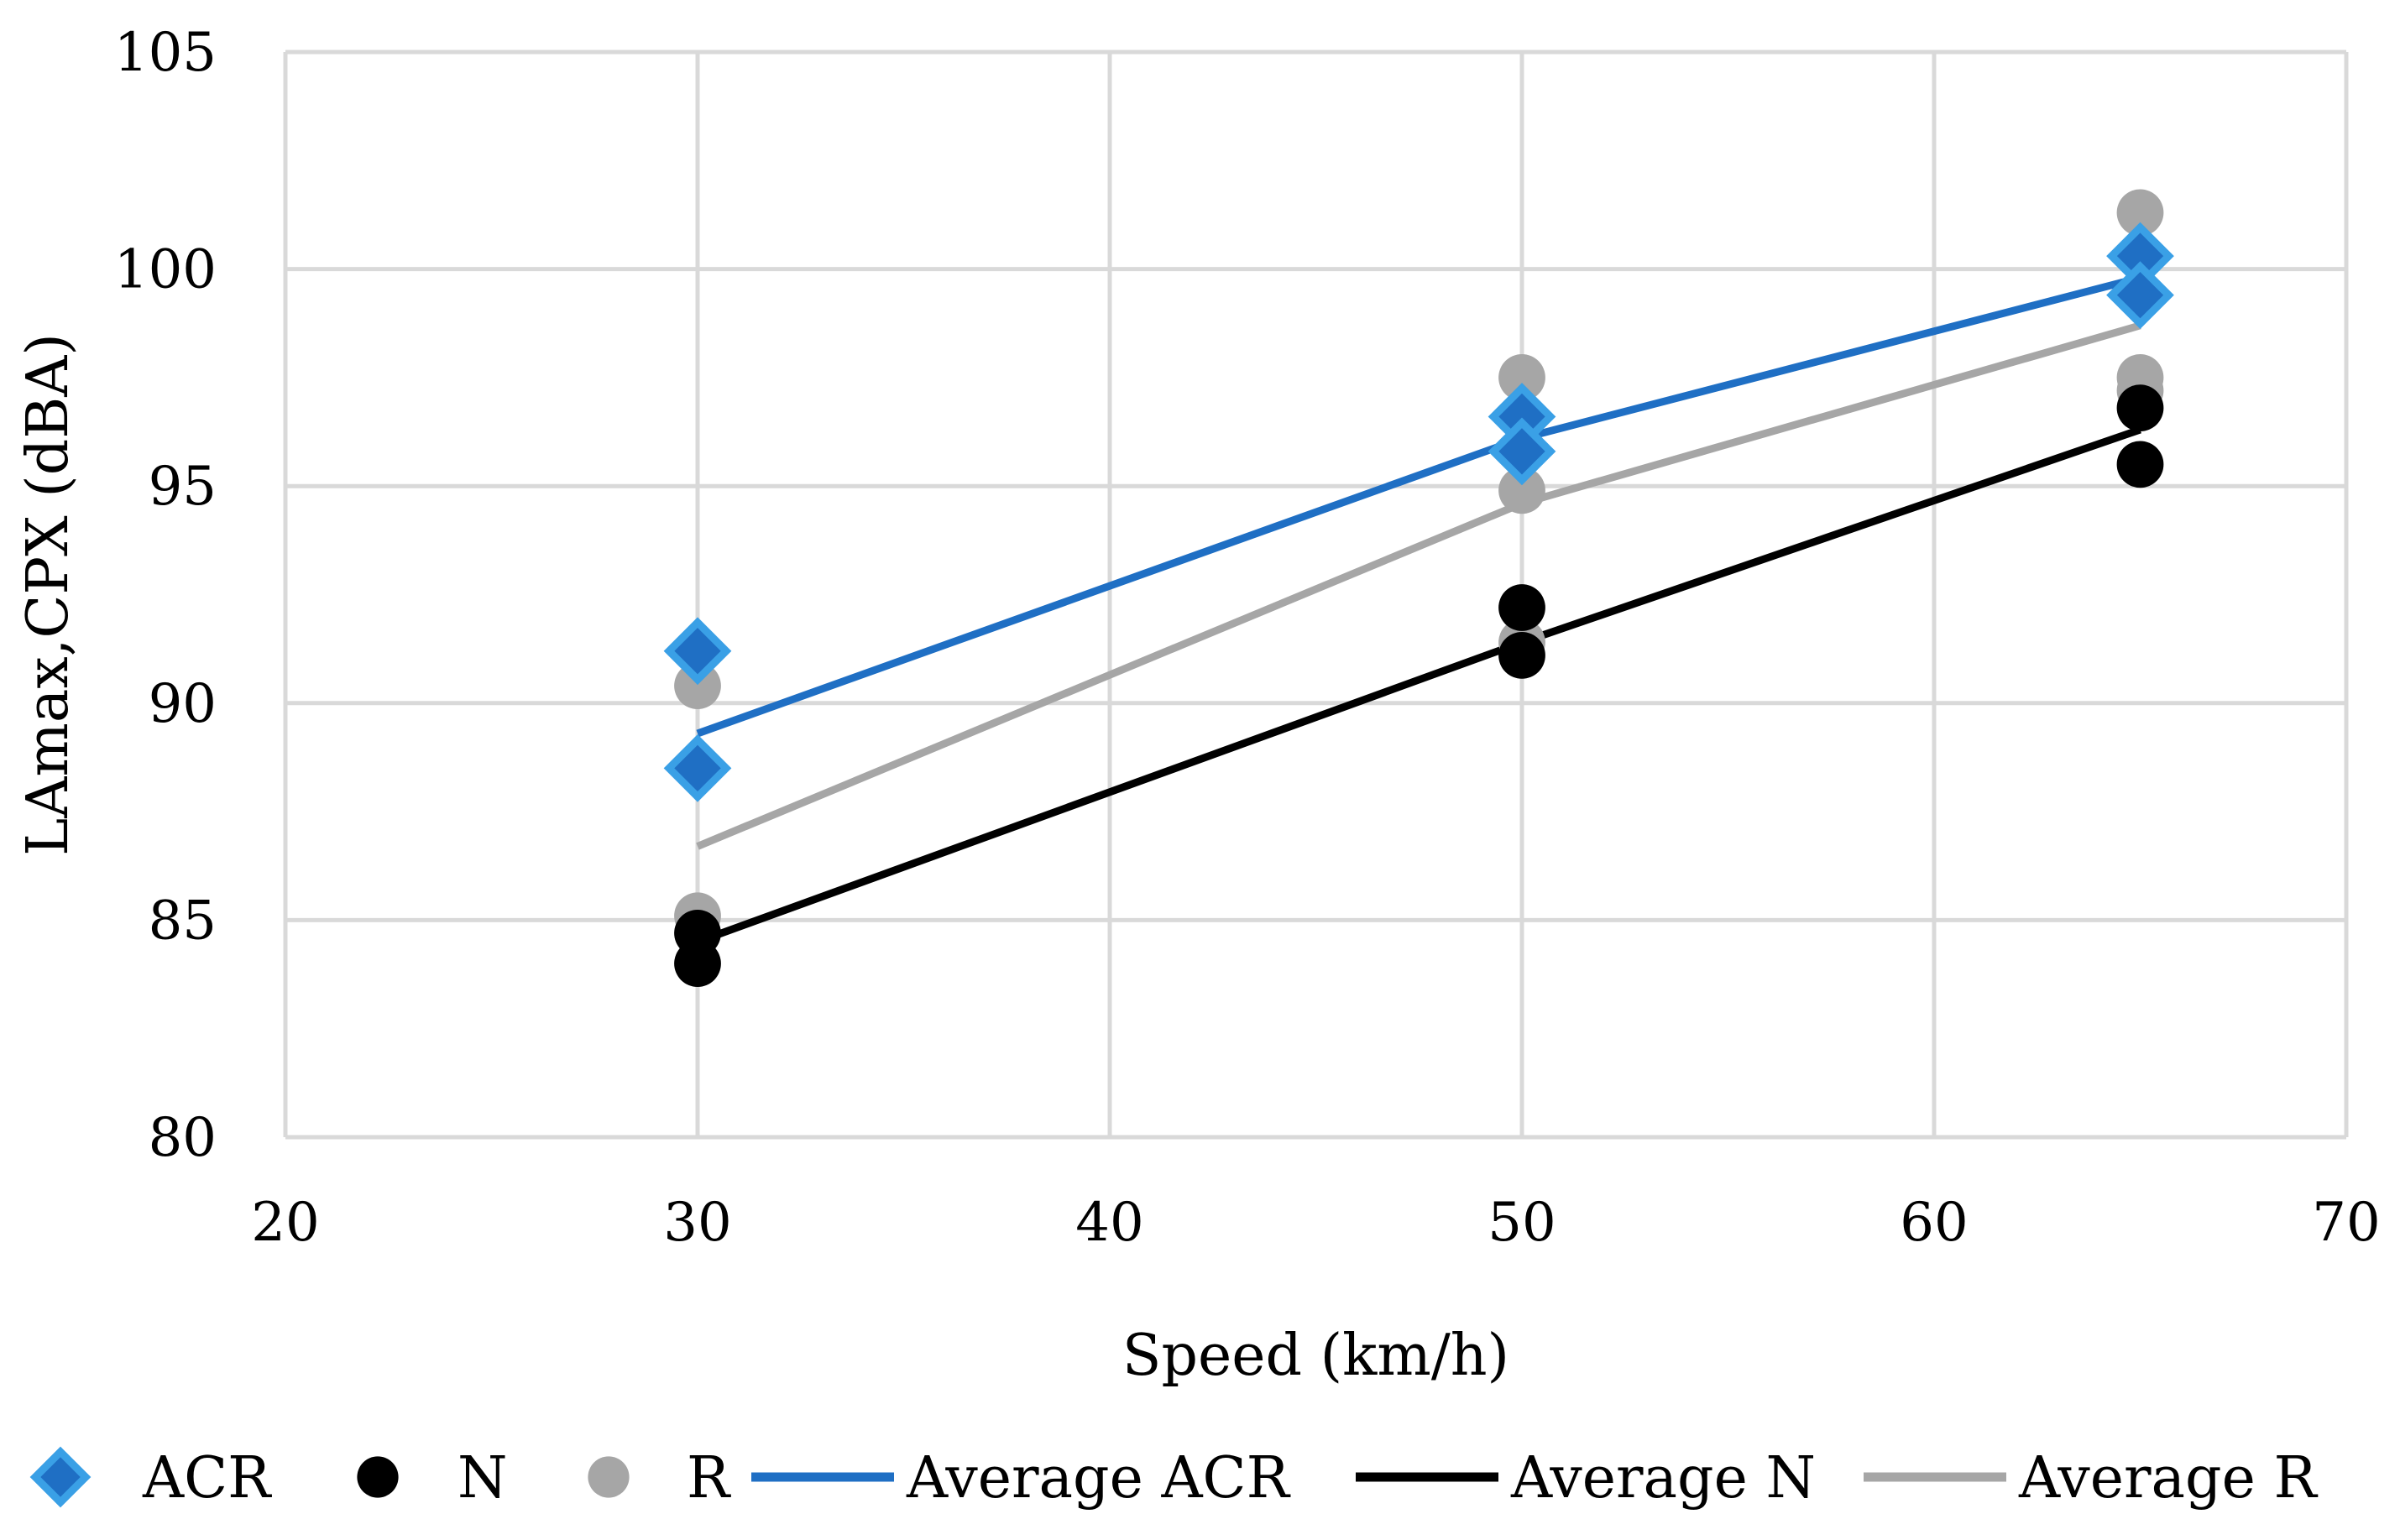 Image resolution: width=2400 pixels, height=1540 pixels. Describe the element at coordinates (183, 921) in the screenshot. I see `y-tick-label: 85` at that location.